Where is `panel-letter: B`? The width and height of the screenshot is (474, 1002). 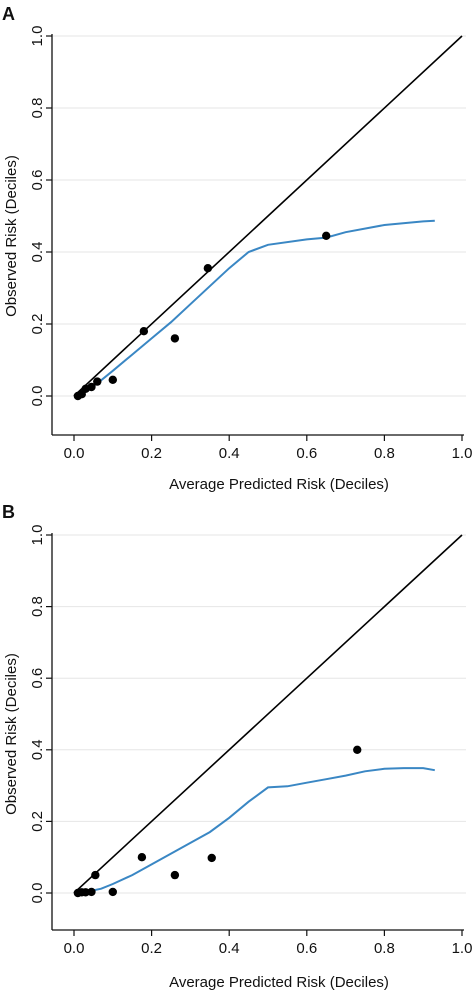 panel-letter: B is located at coordinates (8, 512).